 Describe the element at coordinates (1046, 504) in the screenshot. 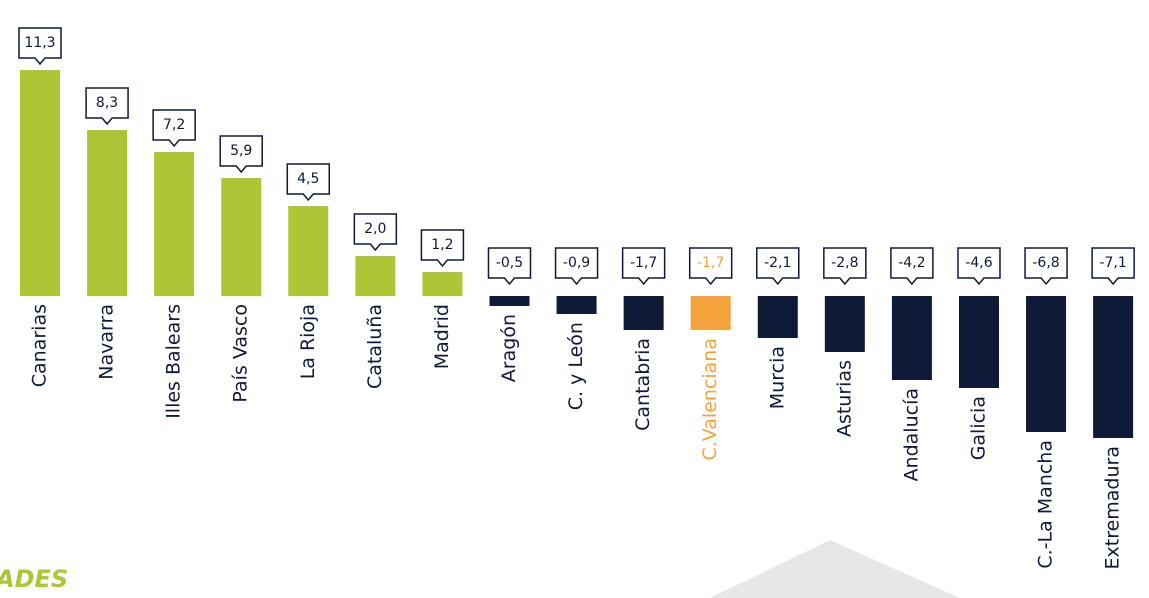

I see `category-label: C.-La Mancha` at that location.